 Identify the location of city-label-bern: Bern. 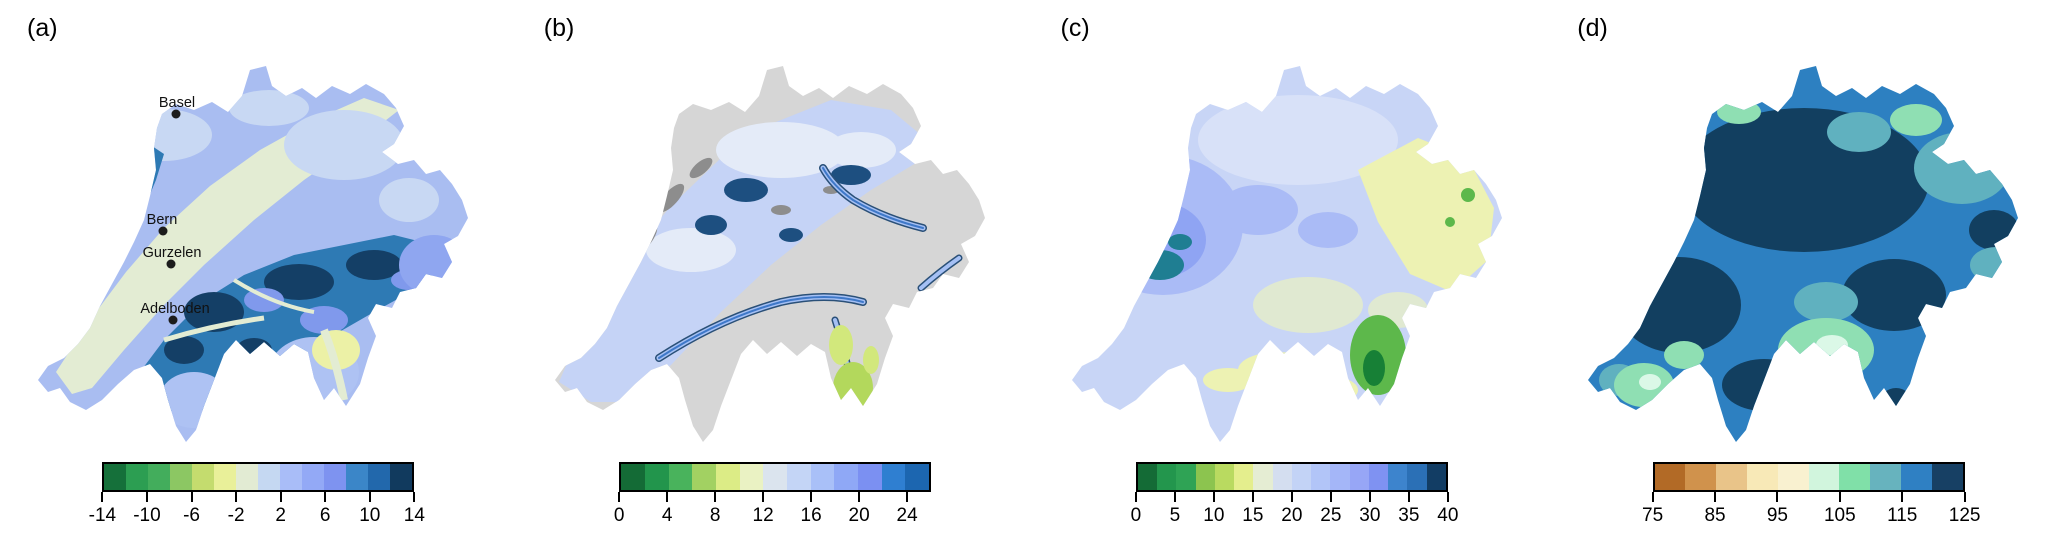
(162, 220).